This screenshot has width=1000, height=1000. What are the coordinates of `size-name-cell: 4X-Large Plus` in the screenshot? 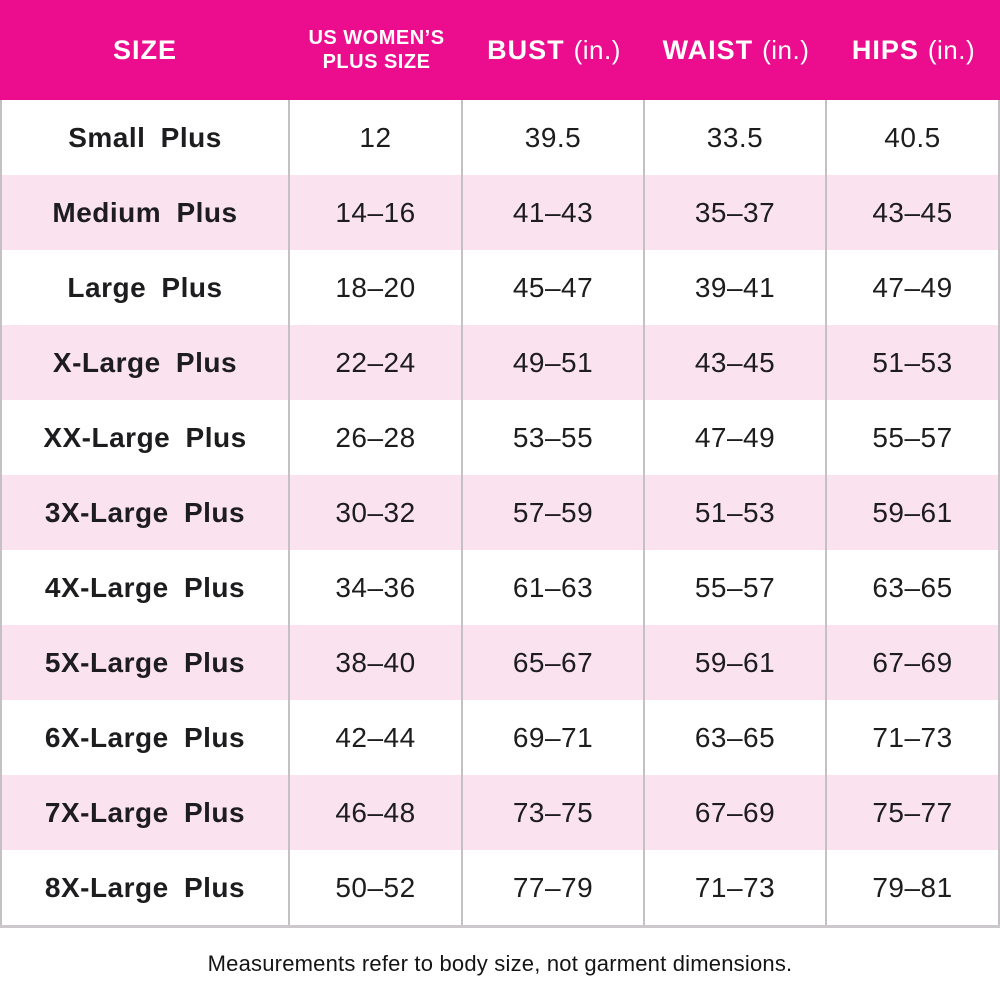 It's located at (145, 587).